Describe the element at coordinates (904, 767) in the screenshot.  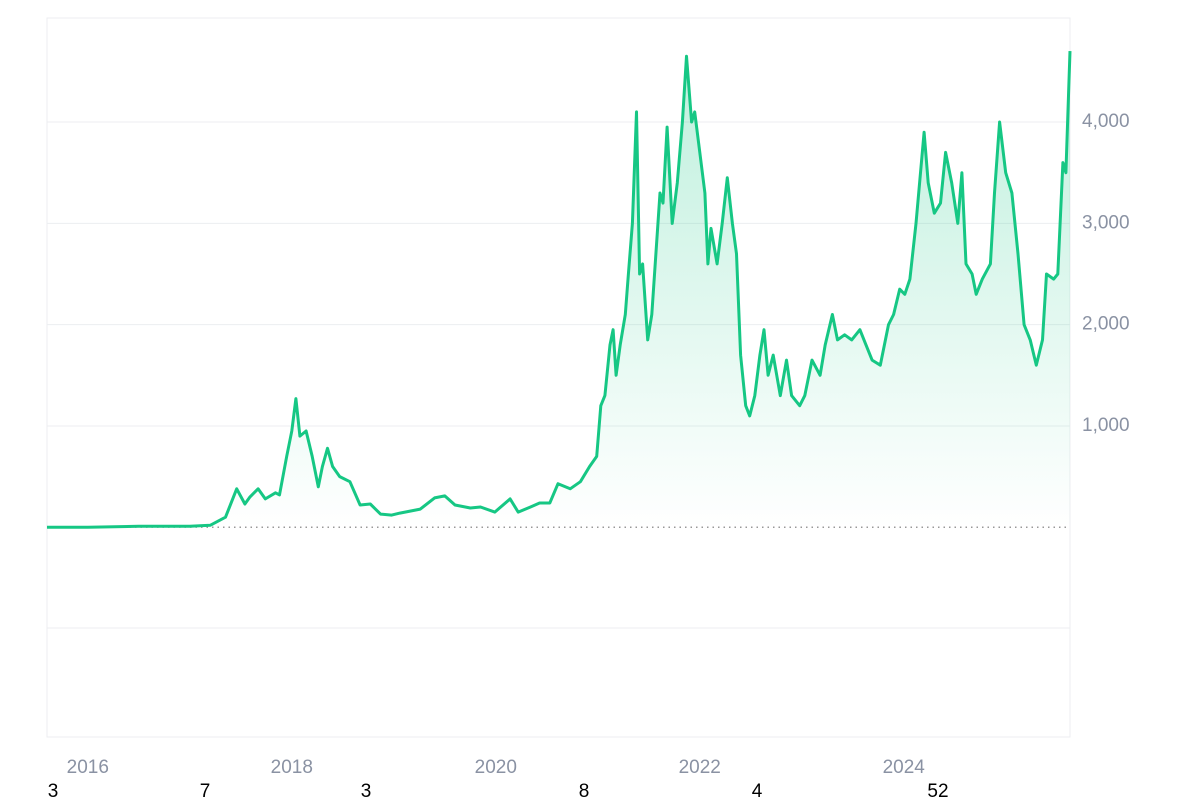
I see `x-tick-label: 2024` at that location.